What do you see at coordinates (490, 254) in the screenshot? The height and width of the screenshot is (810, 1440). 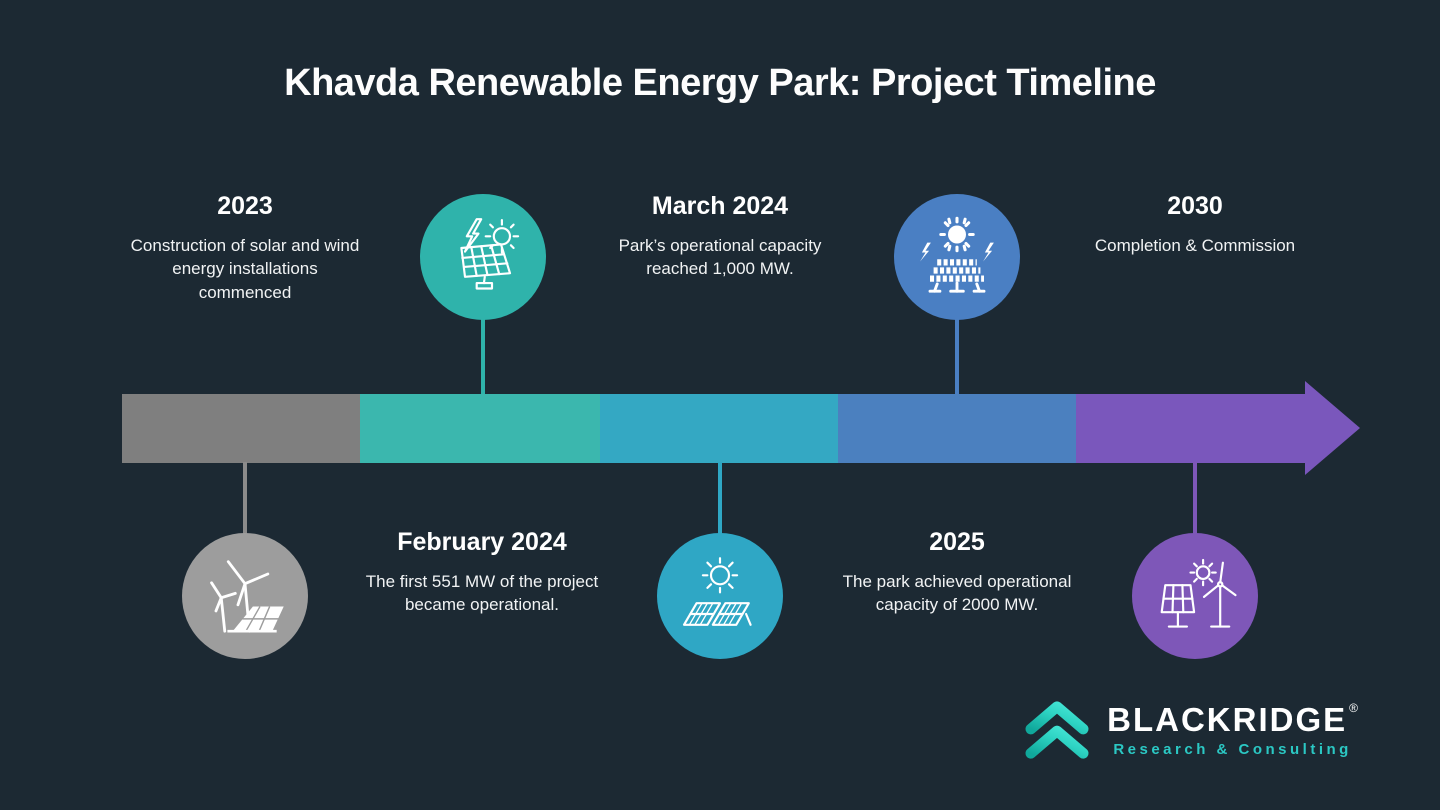 I see `solar-panel-lightning-sun-icon` at bounding box center [490, 254].